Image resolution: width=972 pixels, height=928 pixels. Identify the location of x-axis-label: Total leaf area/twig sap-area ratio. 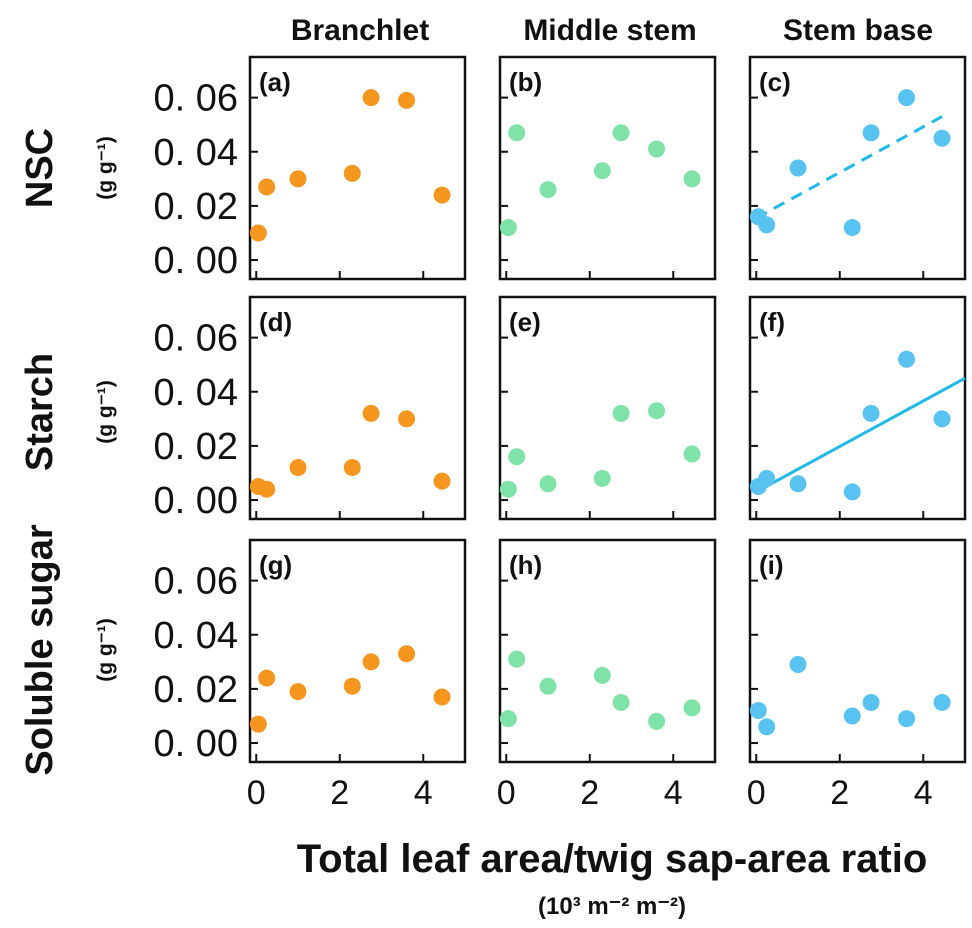
(612, 859).